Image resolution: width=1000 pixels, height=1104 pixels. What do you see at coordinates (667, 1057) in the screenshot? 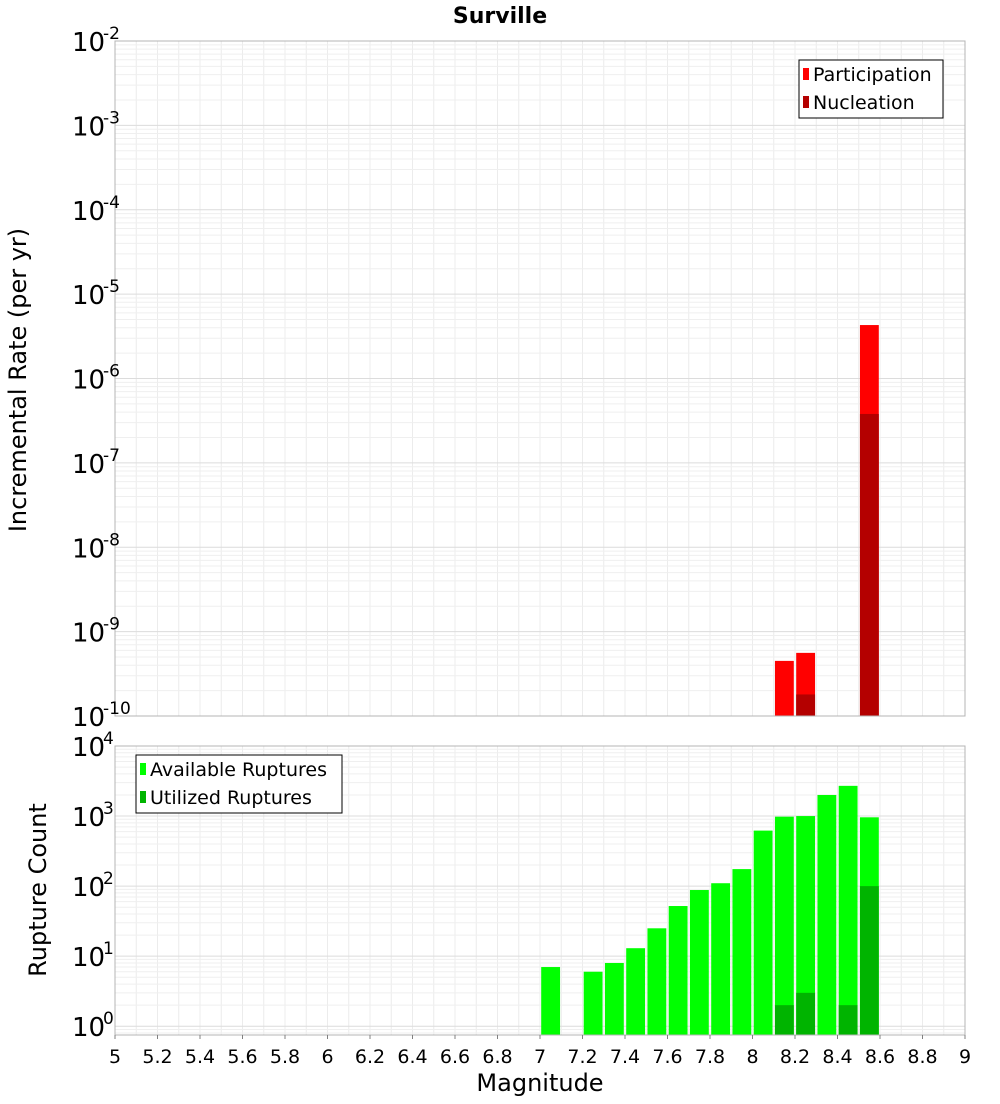
I see `x-tick-label: 7.6` at bounding box center [667, 1057].